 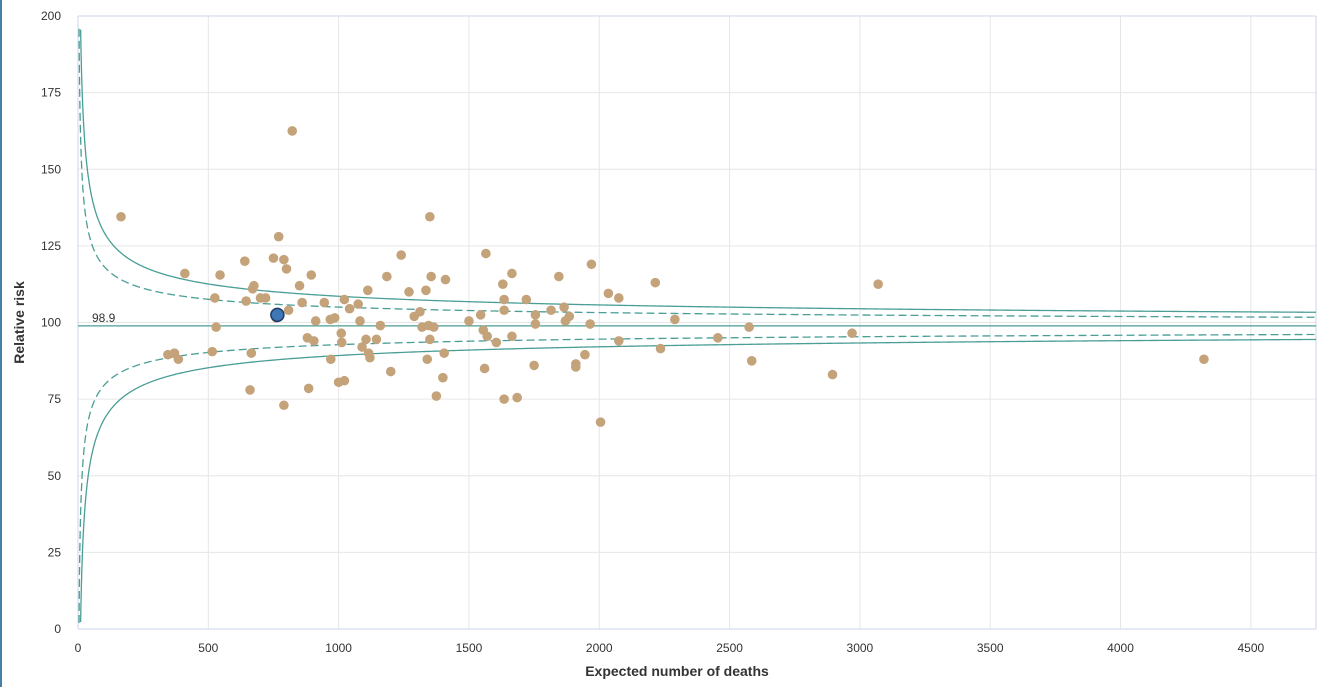 I want to click on mean-line-group: 98.9, so click(x=697, y=319).